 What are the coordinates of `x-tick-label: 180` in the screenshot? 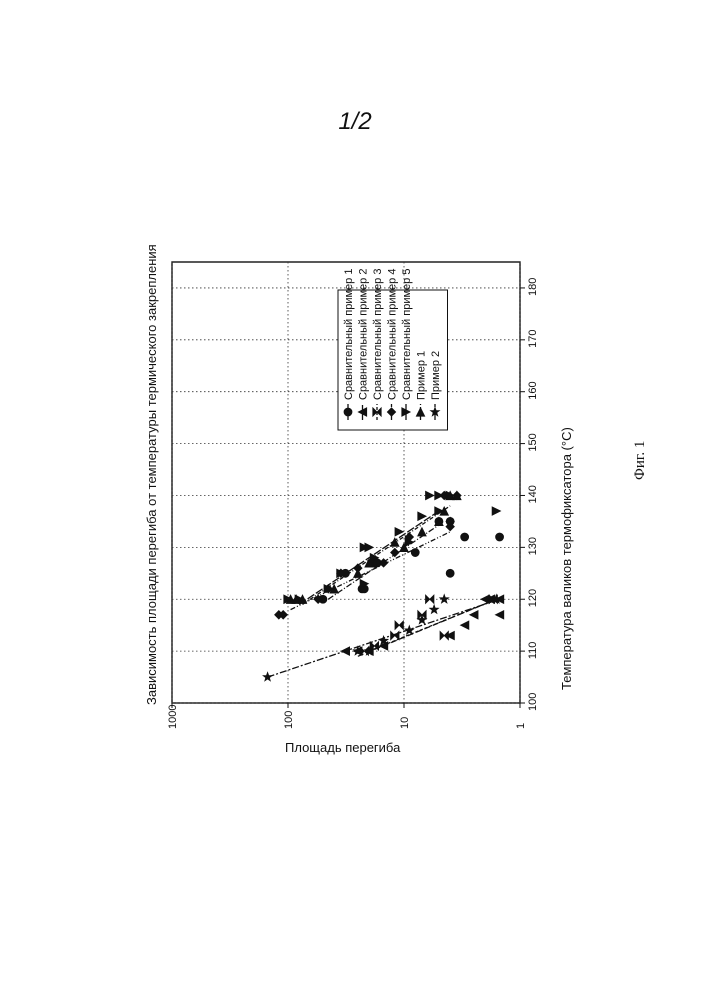 It's located at (533, 287).